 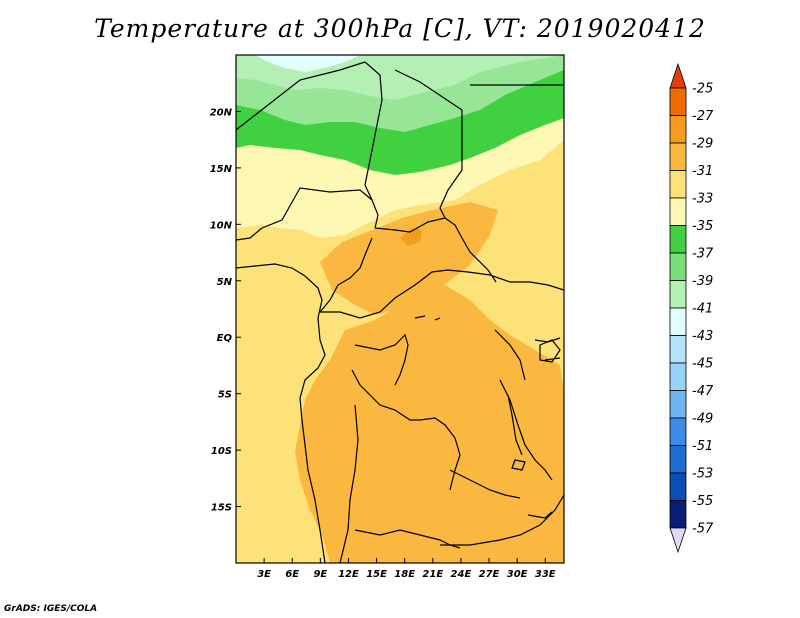 What do you see at coordinates (292, 574) in the screenshot?
I see `lon-tick-label: 6E` at bounding box center [292, 574].